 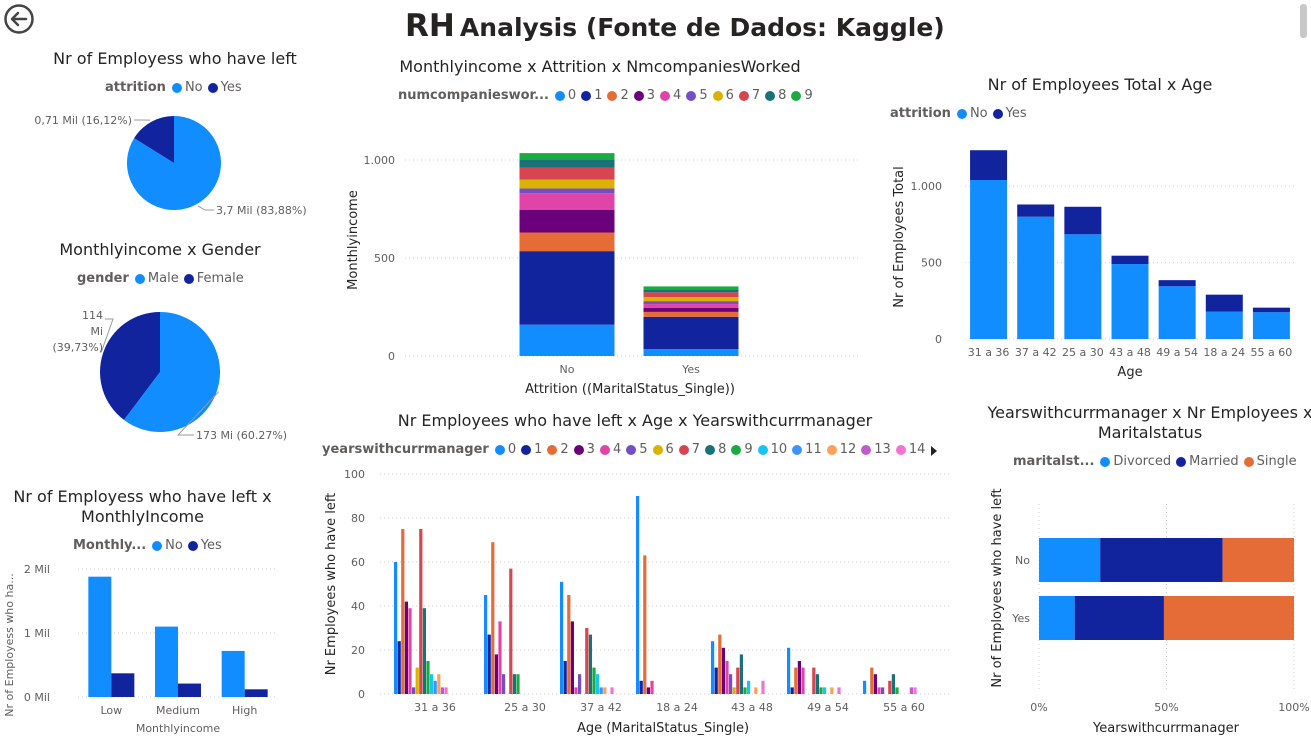 What do you see at coordinates (150, 545) in the screenshot?
I see `legend: Monthly... No Yes` at bounding box center [150, 545].